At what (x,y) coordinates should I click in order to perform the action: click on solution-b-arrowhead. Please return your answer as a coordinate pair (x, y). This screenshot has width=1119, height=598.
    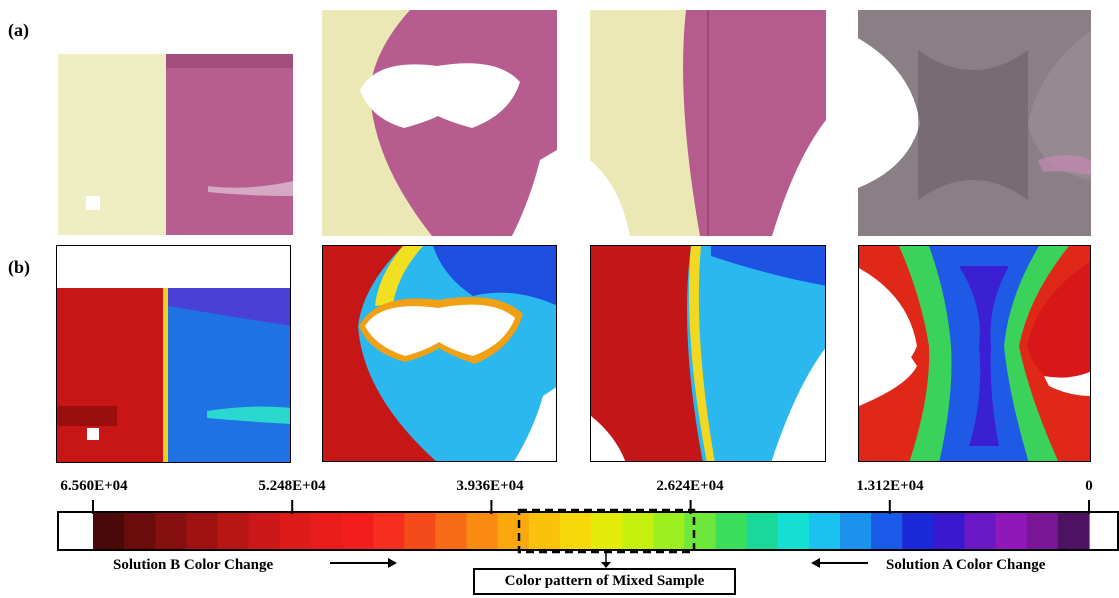
    Looking at the image, I should click on (392, 563).